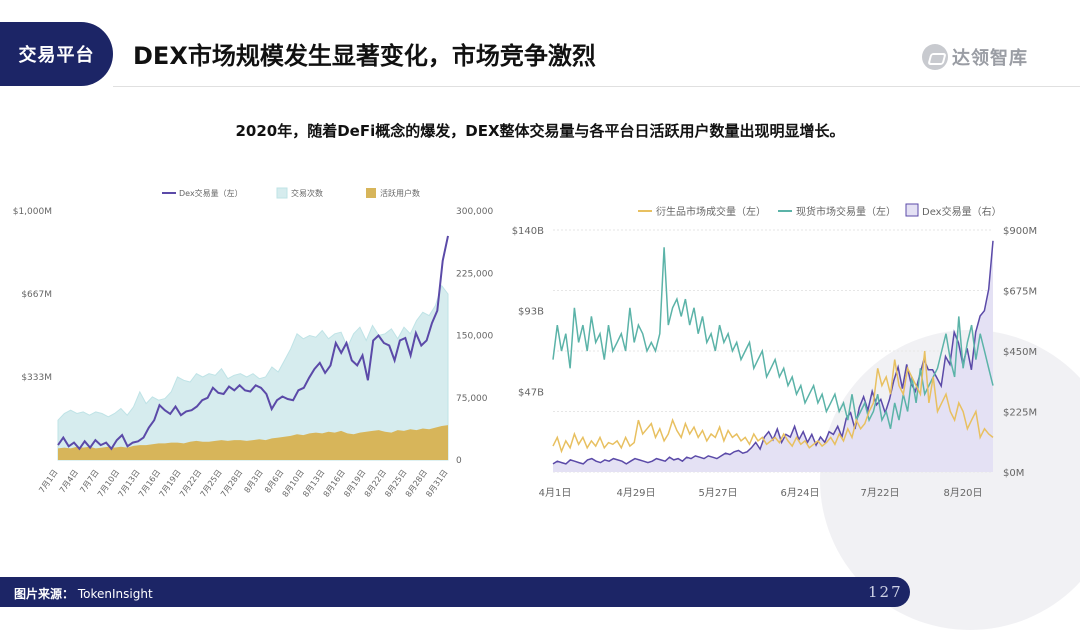 The width and height of the screenshot is (1080, 630). I want to click on chart2-legend-label: Dex交易量（右）, so click(962, 211).